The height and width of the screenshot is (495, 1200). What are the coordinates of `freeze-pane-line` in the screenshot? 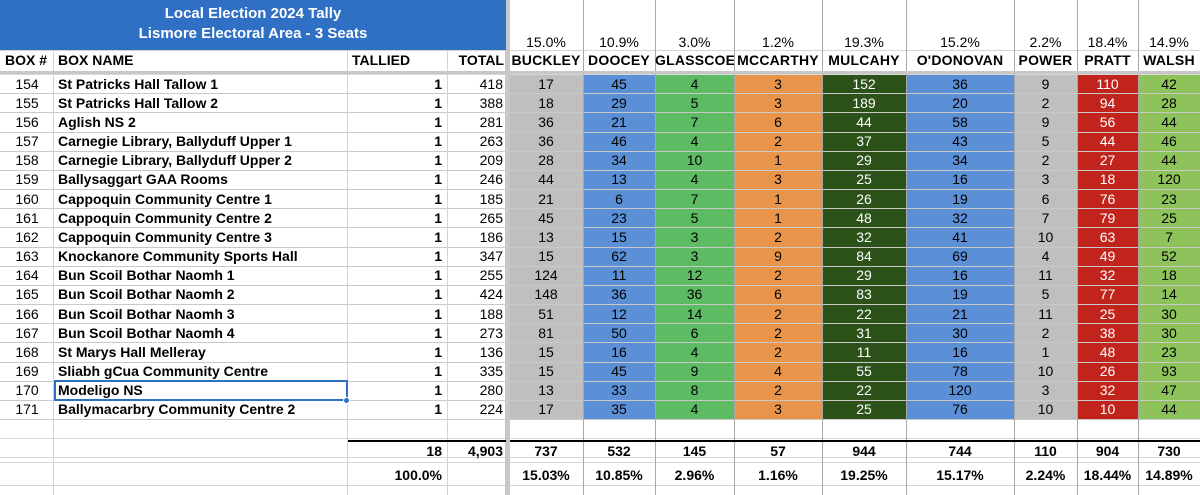 It's located at (600, 72).